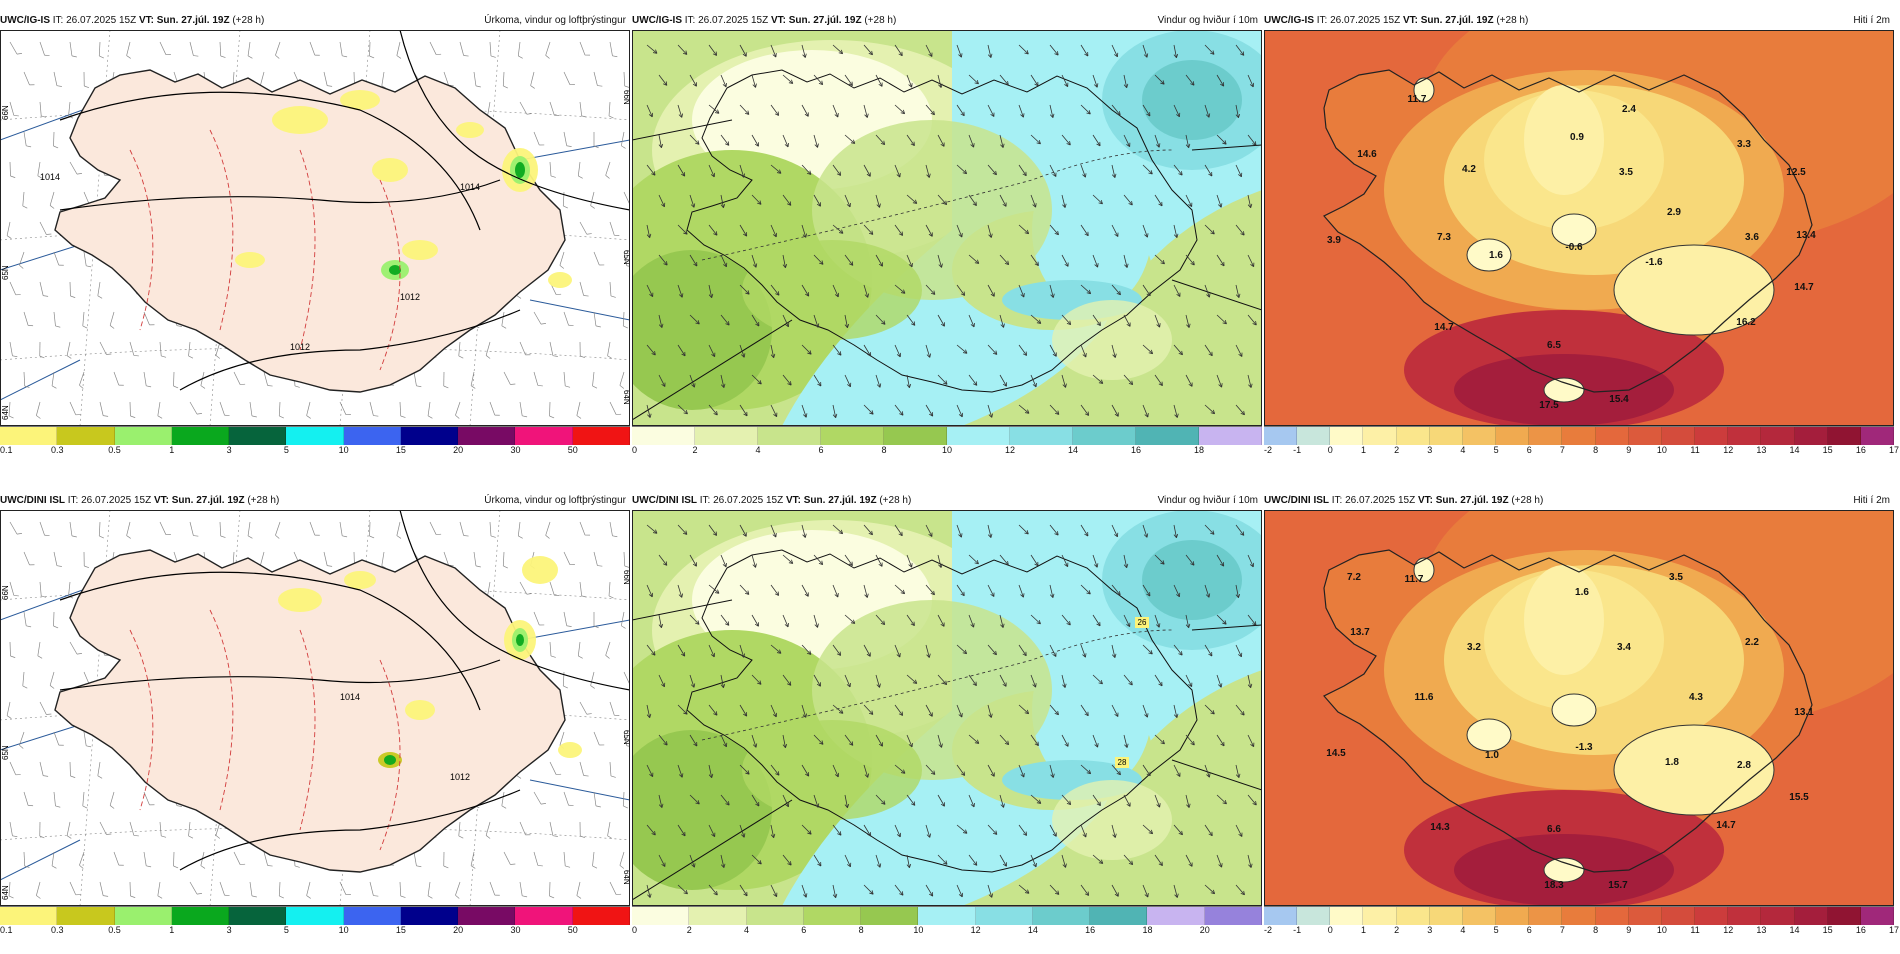 This screenshot has height=954, width=1900. I want to click on color-scale-tick: -1, so click(1297, 930).